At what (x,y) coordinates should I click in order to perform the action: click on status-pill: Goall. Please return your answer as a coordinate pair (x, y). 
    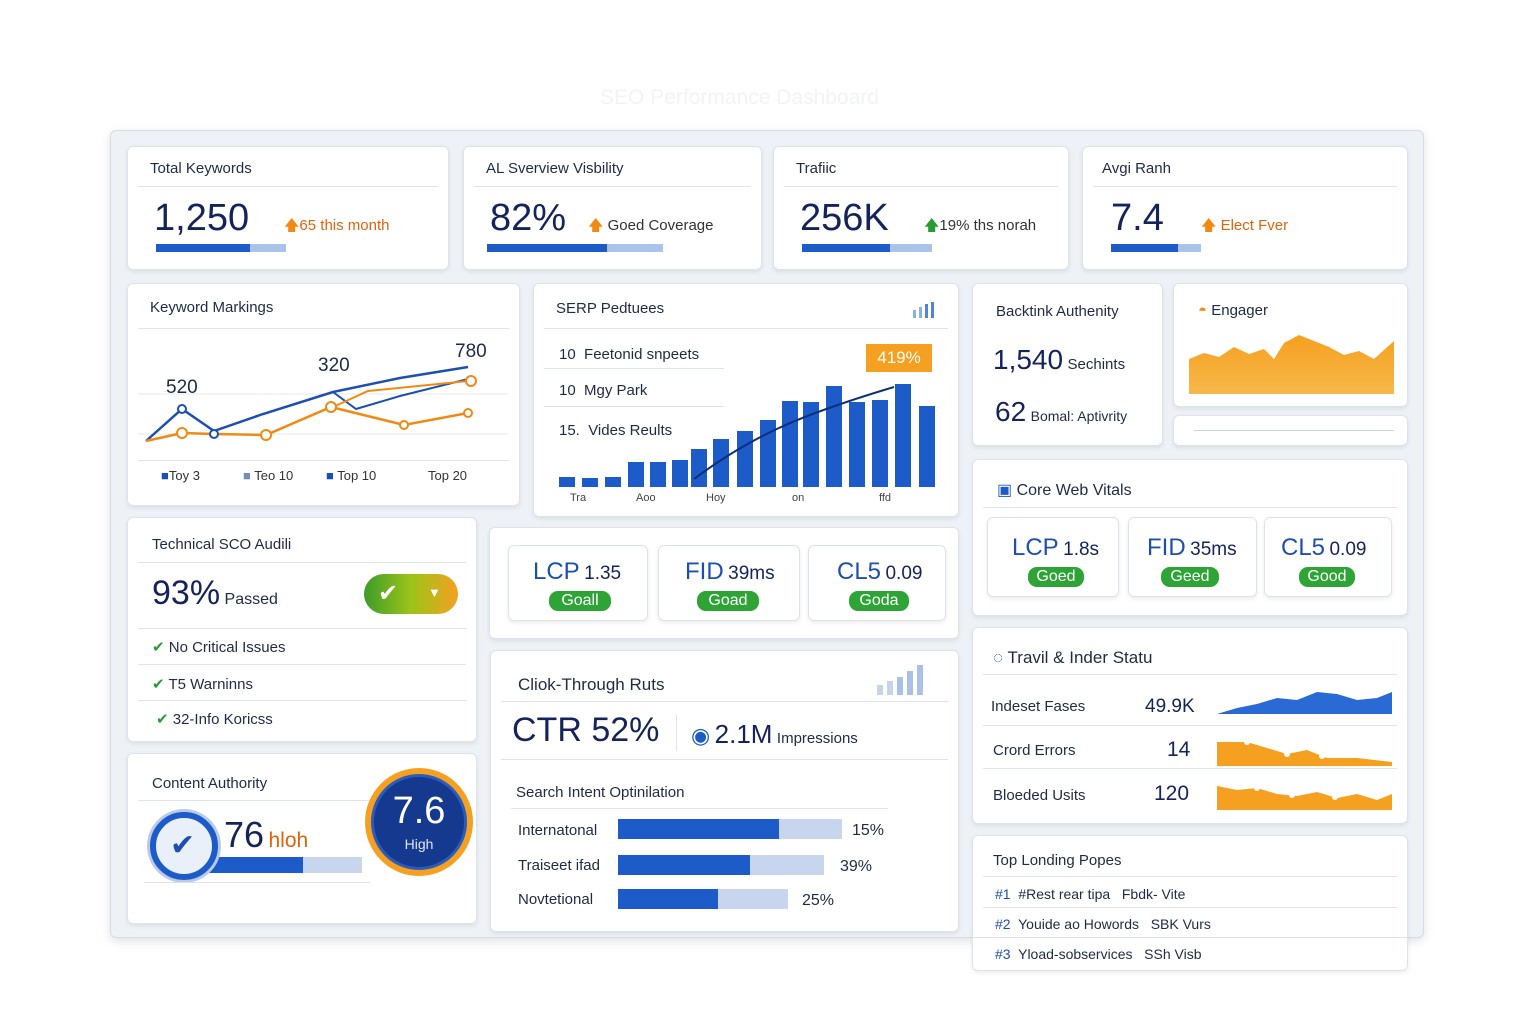
    Looking at the image, I should click on (580, 601).